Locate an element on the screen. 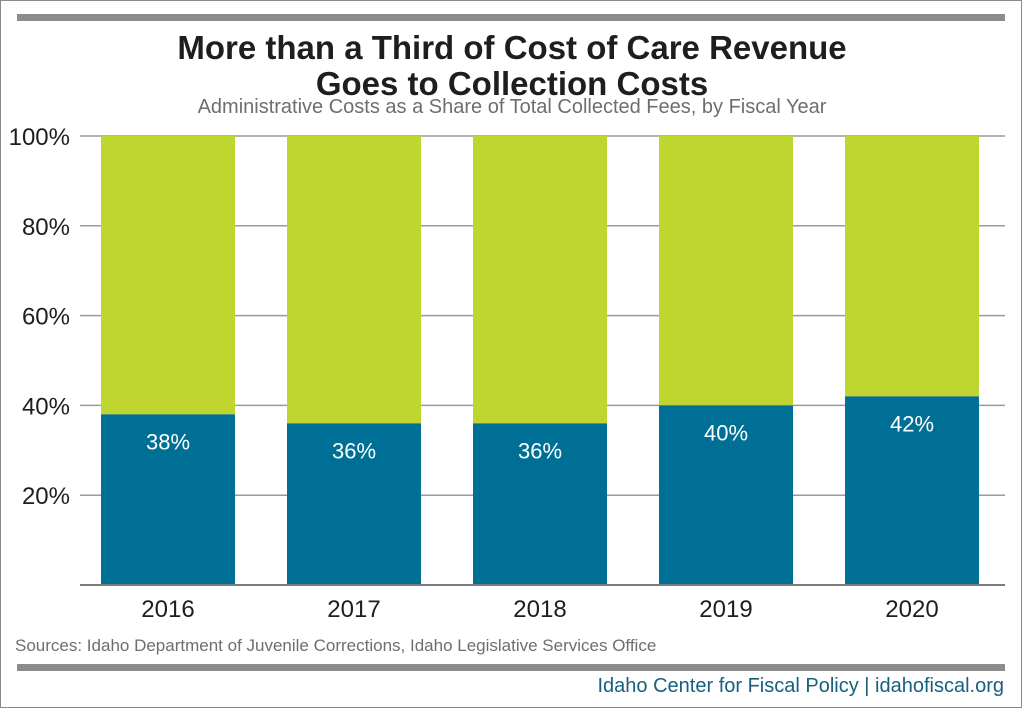 The image size is (1024, 710). y-tick-label: 20% is located at coordinates (46, 496).